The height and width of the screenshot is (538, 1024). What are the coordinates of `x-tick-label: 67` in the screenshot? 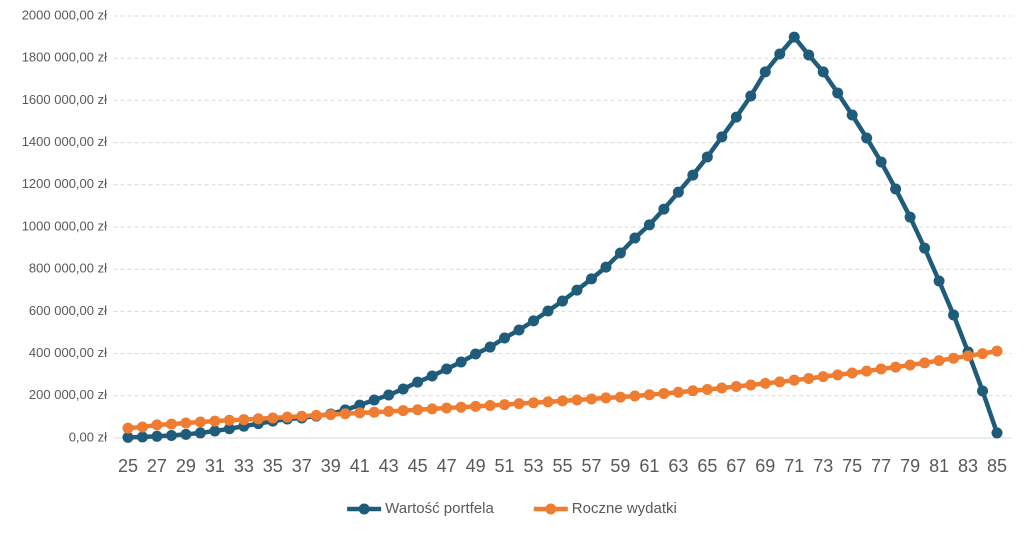 It's located at (736, 466).